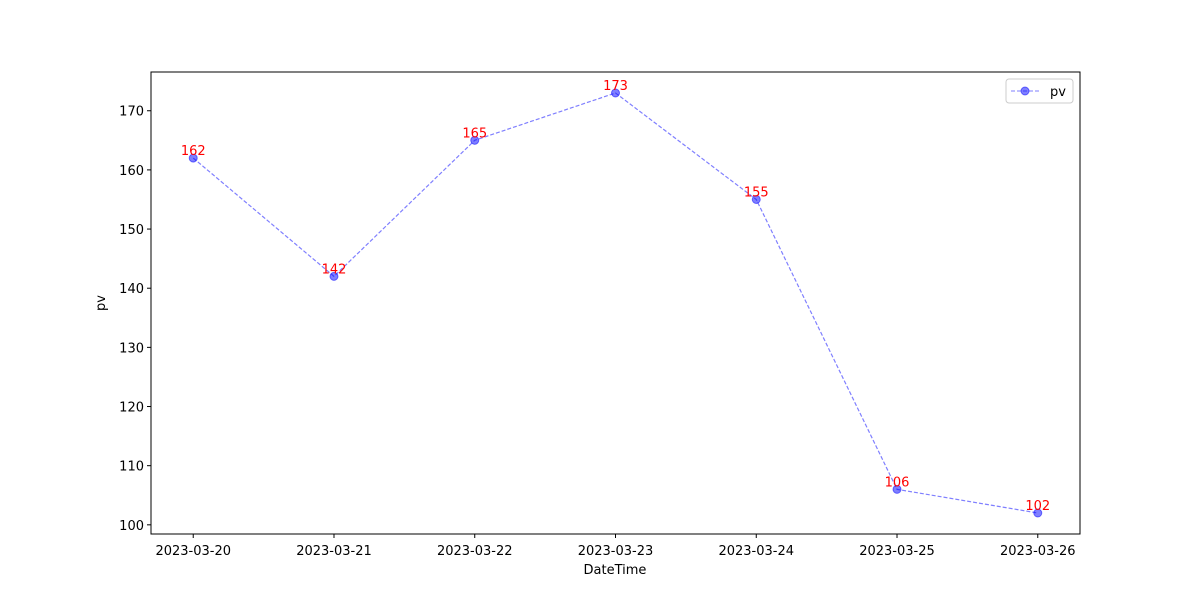  I want to click on data-label: 106, so click(897, 482).